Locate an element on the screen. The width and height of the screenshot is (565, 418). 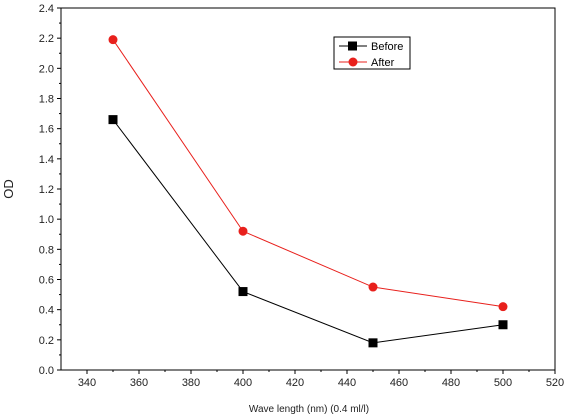
y-axis-title: OD is located at coordinates (8, 189).